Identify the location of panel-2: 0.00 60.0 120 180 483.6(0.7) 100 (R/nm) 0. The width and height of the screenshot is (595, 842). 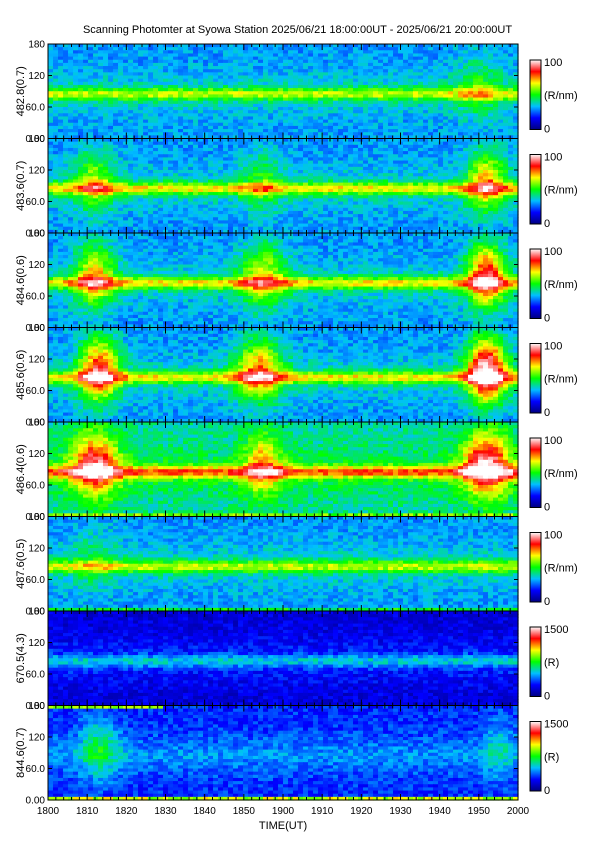
(296, 187).